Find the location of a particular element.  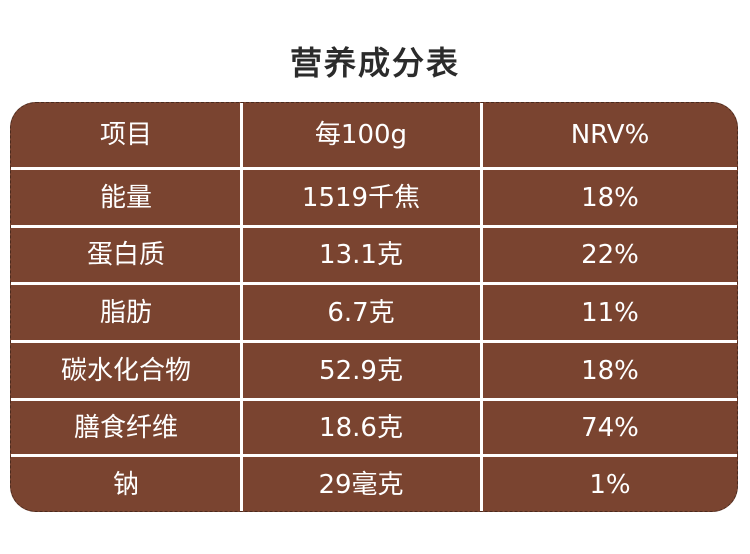

row-label: 能量 is located at coordinates (125, 197).